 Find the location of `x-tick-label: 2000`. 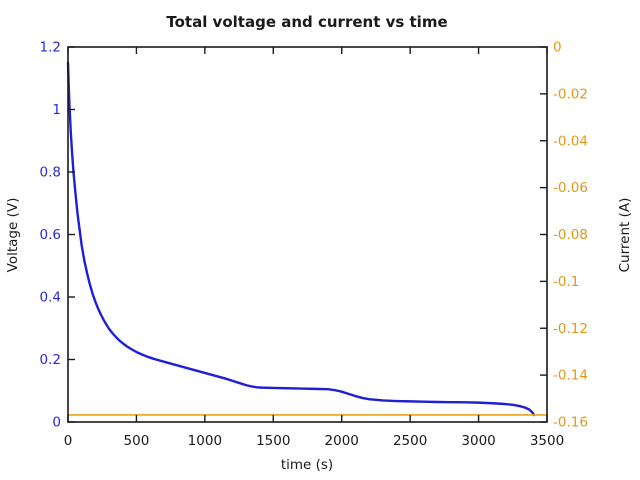

x-tick-label: 2000 is located at coordinates (342, 441).